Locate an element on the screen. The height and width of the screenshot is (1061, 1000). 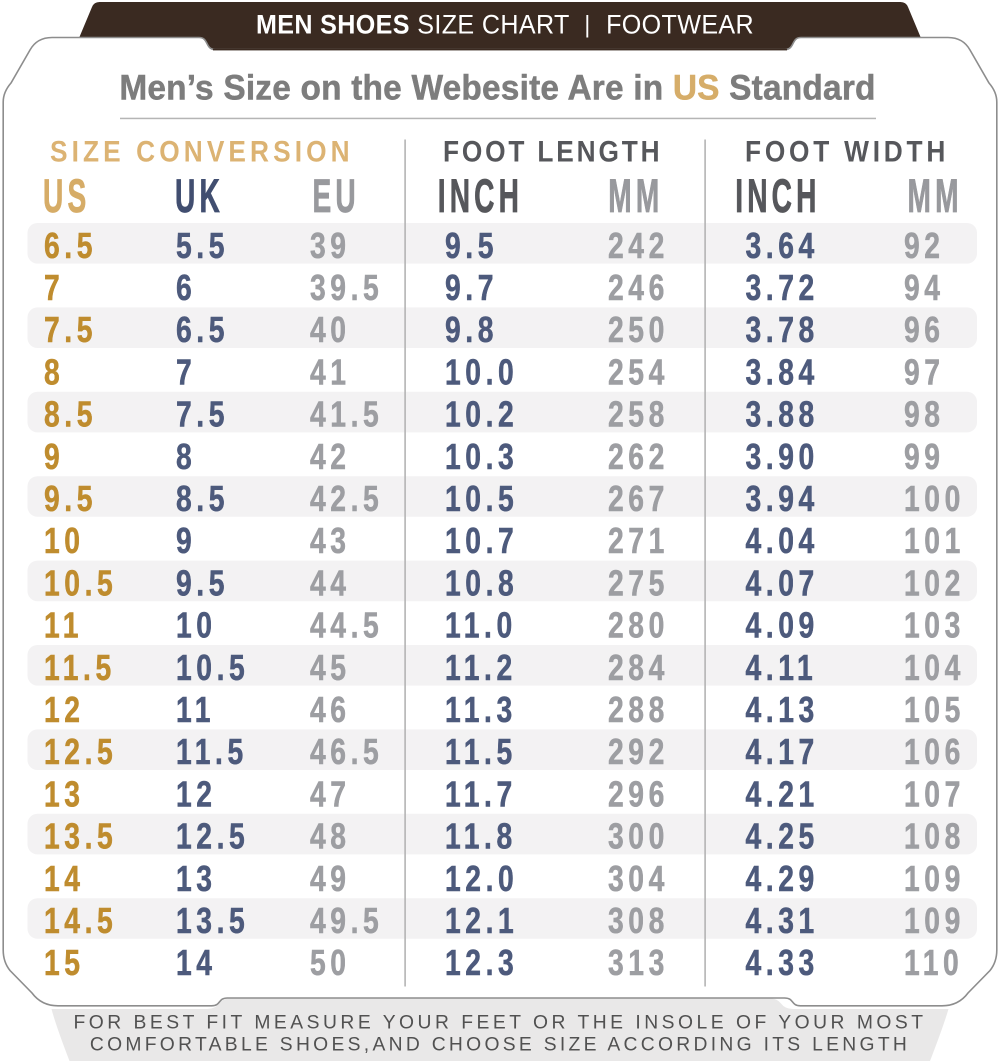
svg-text: 4.17 is located at coordinates (782, 752).